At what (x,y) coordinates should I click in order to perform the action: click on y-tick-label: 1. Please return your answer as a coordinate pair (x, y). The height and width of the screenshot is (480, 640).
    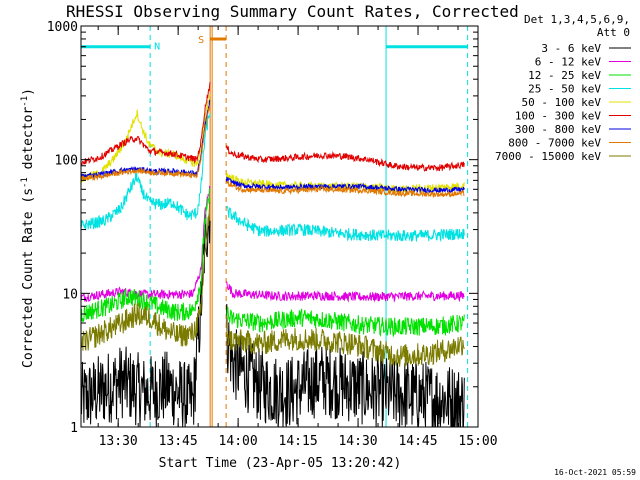
    Looking at the image, I should click on (74, 428).